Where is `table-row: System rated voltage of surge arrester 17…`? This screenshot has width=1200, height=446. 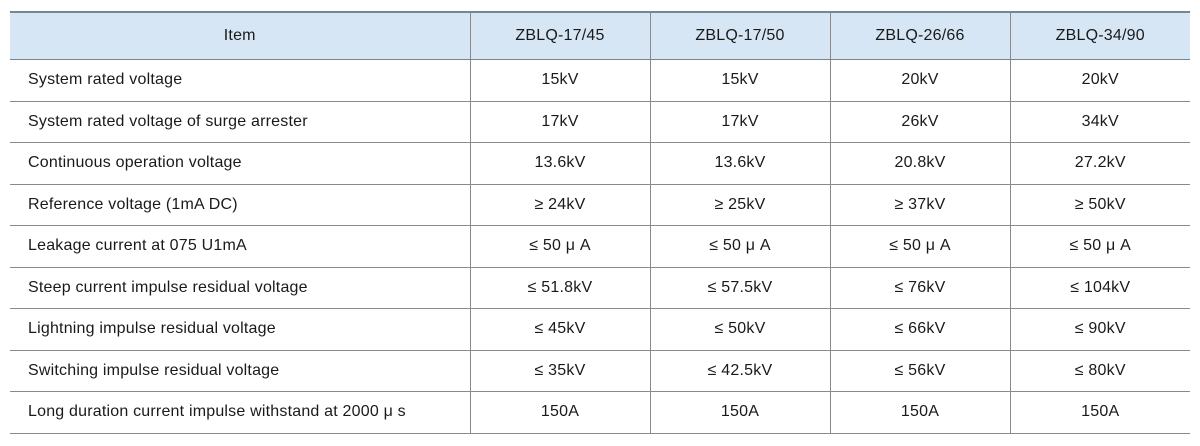
table-row: System rated voltage of surge arrester 17… is located at coordinates (600, 121).